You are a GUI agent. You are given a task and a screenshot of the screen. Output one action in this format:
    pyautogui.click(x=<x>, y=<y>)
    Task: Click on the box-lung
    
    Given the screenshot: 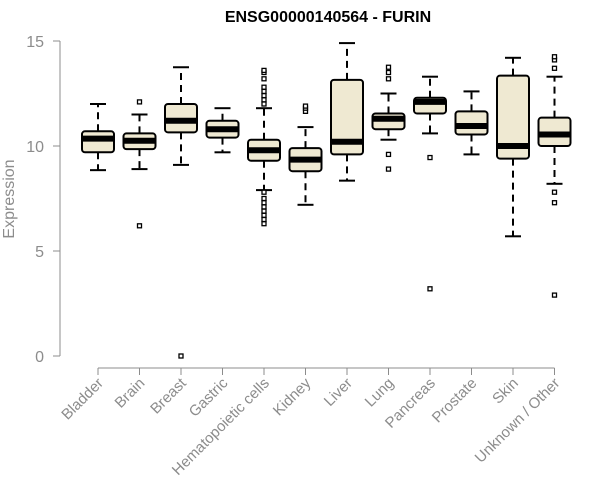 What is the action you would take?
    pyautogui.click(x=388, y=118)
    